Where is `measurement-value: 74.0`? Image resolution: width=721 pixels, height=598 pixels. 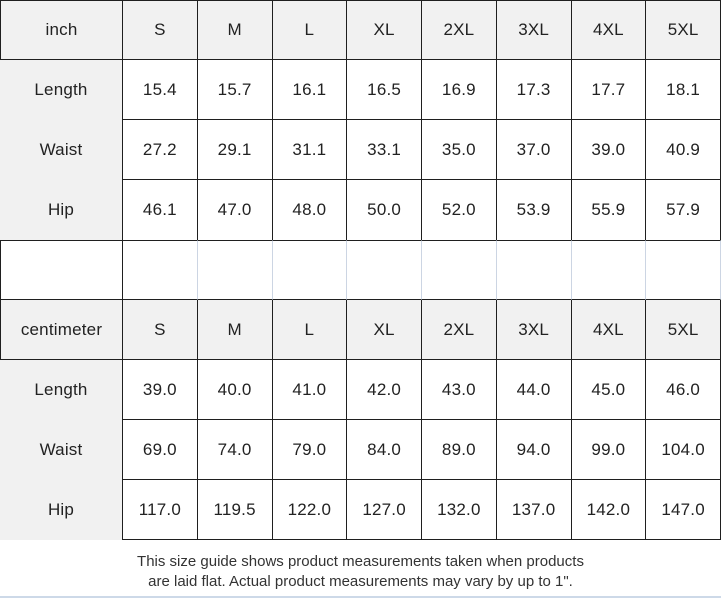
measurement-value: 74.0 is located at coordinates (235, 450).